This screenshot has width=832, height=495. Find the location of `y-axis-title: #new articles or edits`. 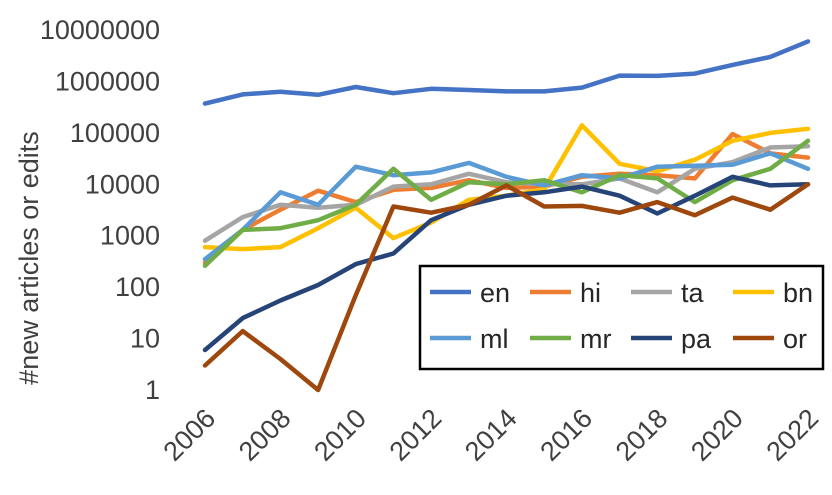

y-axis-title: #new articles or edits is located at coordinates (29, 258).